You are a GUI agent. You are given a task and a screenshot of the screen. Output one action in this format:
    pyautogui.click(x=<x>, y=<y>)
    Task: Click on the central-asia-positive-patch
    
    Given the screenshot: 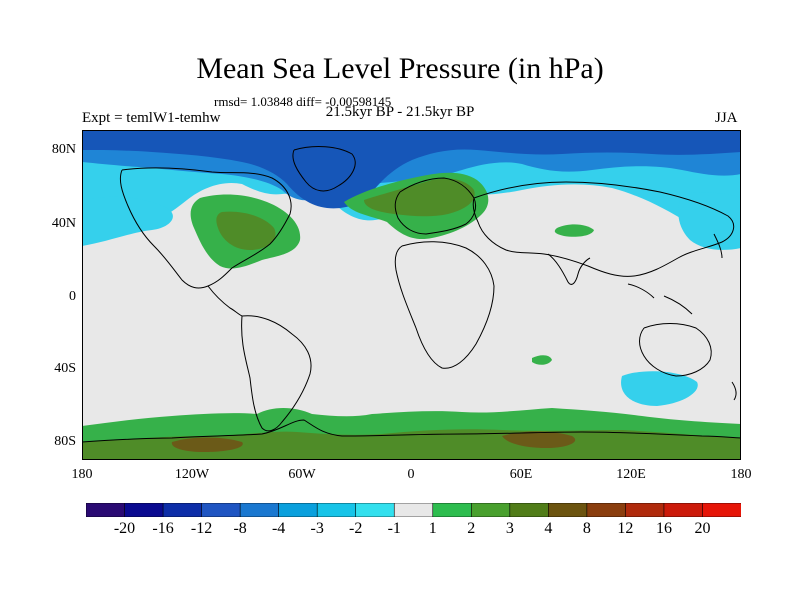 What is the action you would take?
    pyautogui.click(x=574, y=230)
    